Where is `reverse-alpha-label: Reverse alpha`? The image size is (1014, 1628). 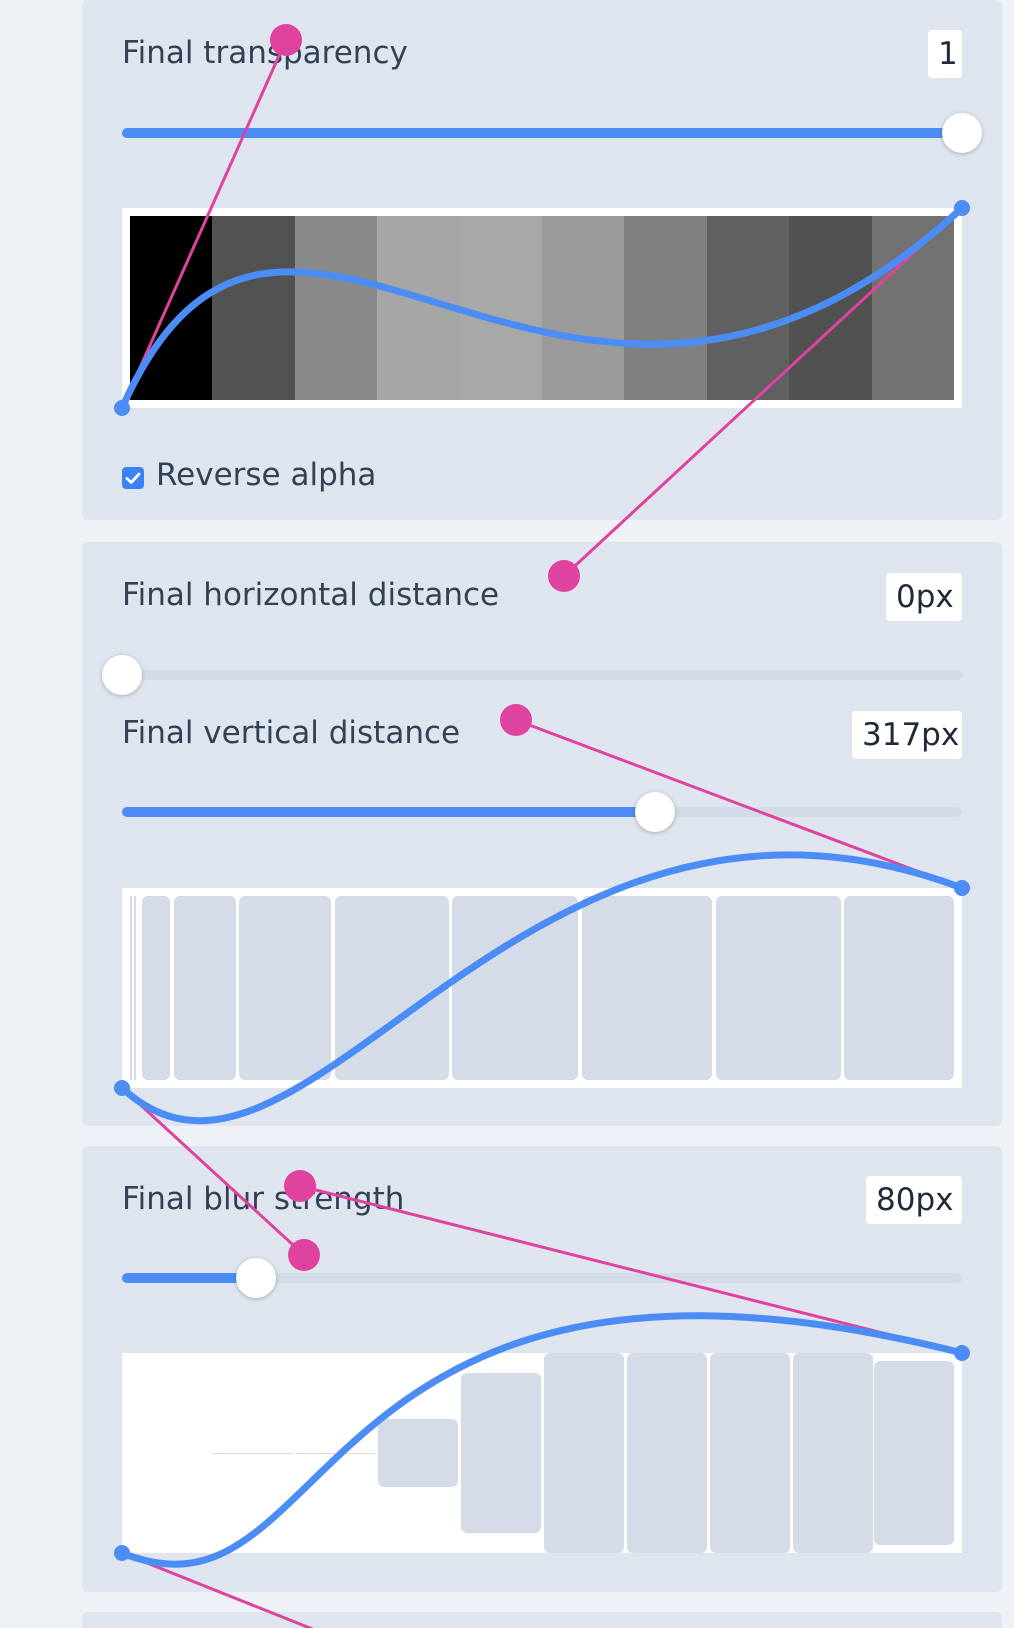 reverse-alpha-label: Reverse alpha is located at coordinates (266, 475).